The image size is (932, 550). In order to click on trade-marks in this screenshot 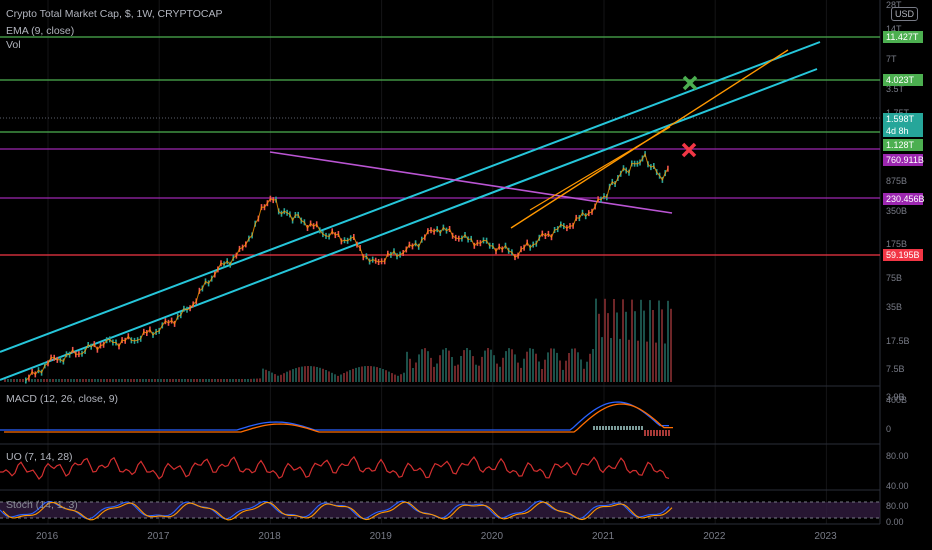, I will do `click(689, 116)`.